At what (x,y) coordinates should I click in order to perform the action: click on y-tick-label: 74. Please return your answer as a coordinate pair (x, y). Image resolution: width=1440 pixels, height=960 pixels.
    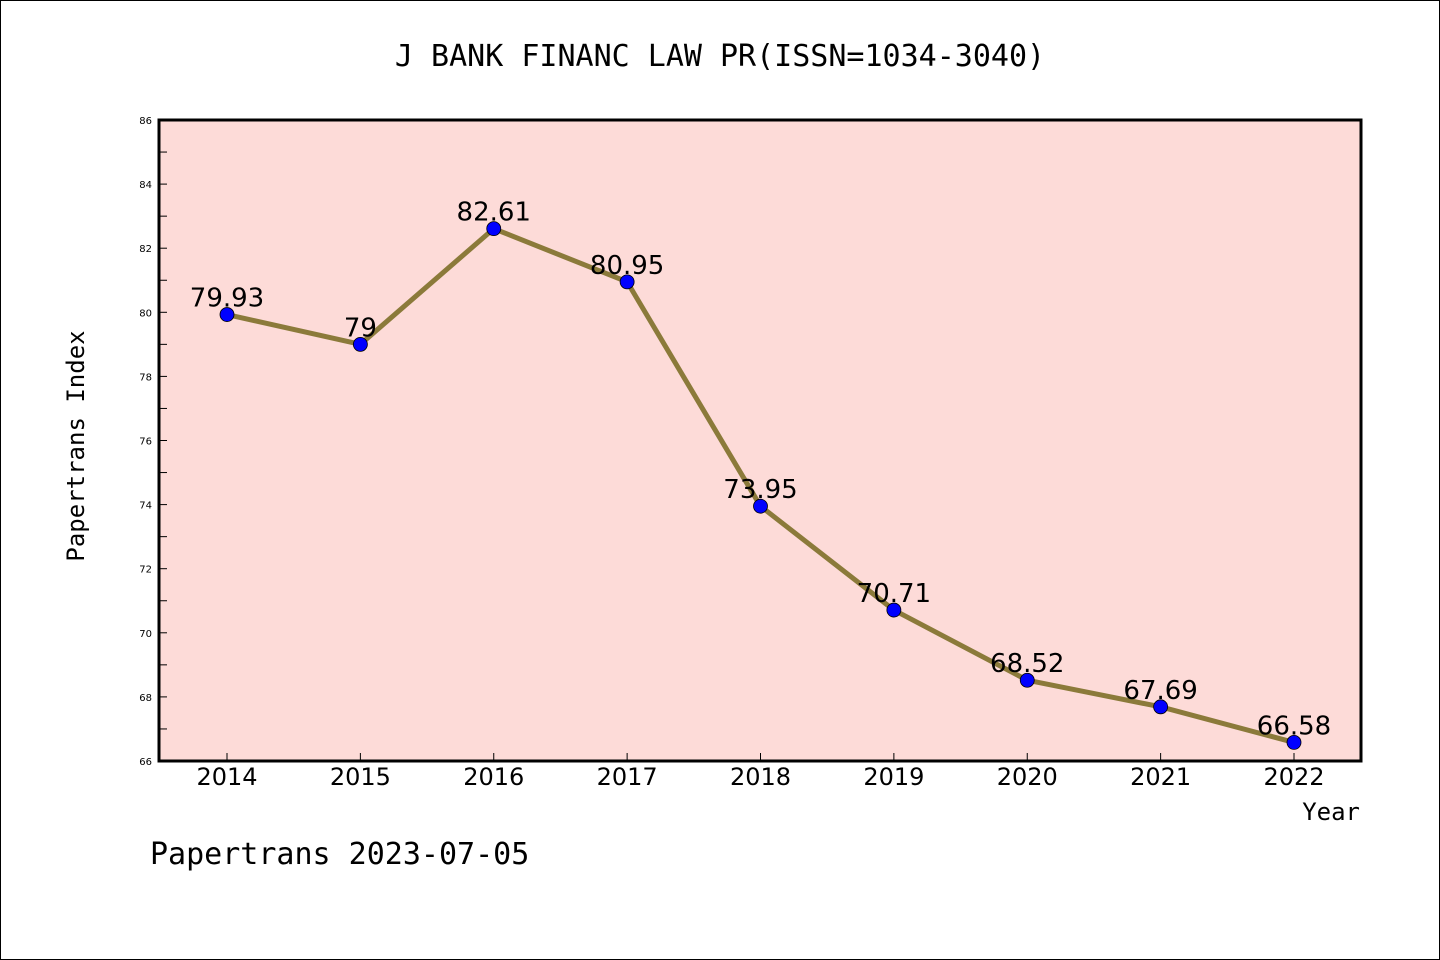
    Looking at the image, I should click on (145, 506).